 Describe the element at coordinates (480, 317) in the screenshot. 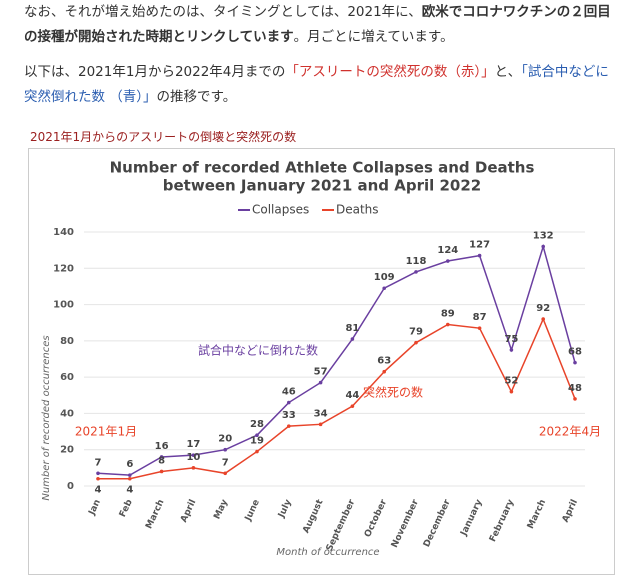

I see `data-label: 87` at that location.